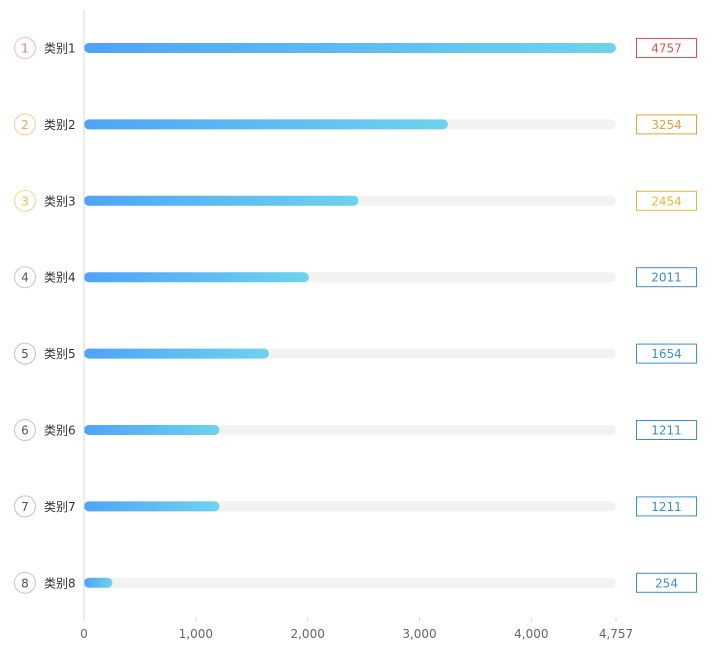 This screenshot has width=714, height=660. Describe the element at coordinates (60, 278) in the screenshot. I see `category-label: 类别4` at that location.